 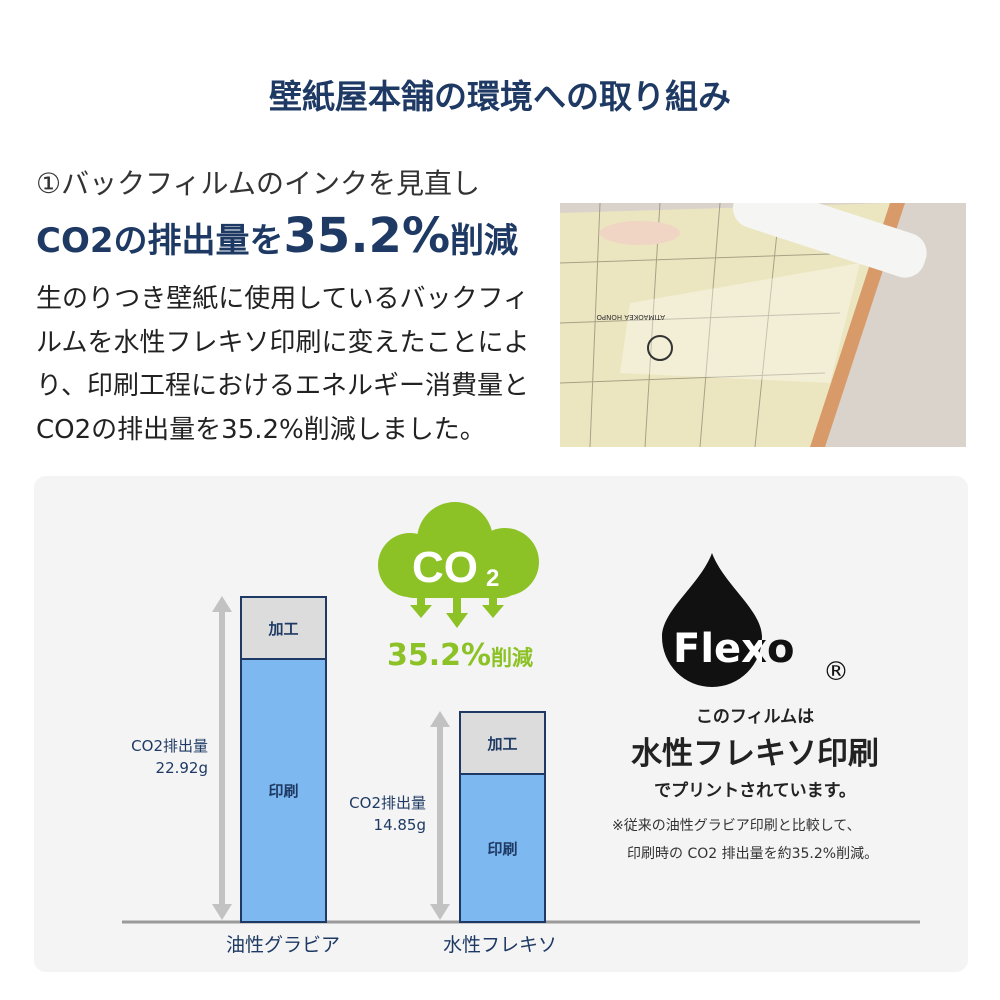 What do you see at coordinates (282, 945) in the screenshot?
I see `category-oil: 油性グラビア` at bounding box center [282, 945].